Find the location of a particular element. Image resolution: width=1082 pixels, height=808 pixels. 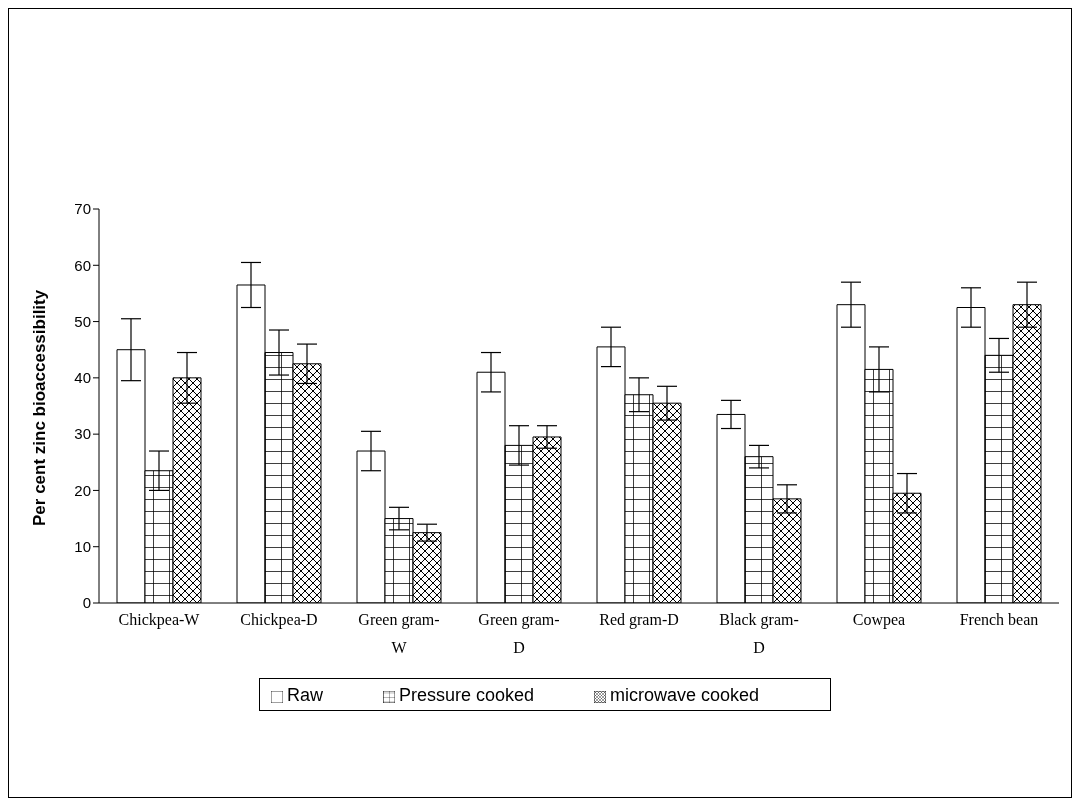

x-tick-label: Chickpea-W is located at coordinates (159, 620).